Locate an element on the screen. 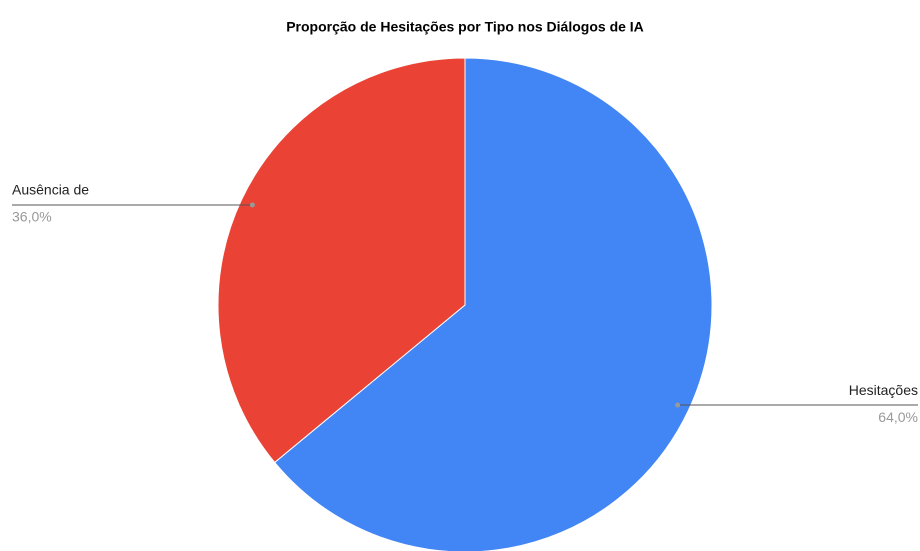 This screenshot has width=920, height=551. slice-label: Ausência de is located at coordinates (50, 190).